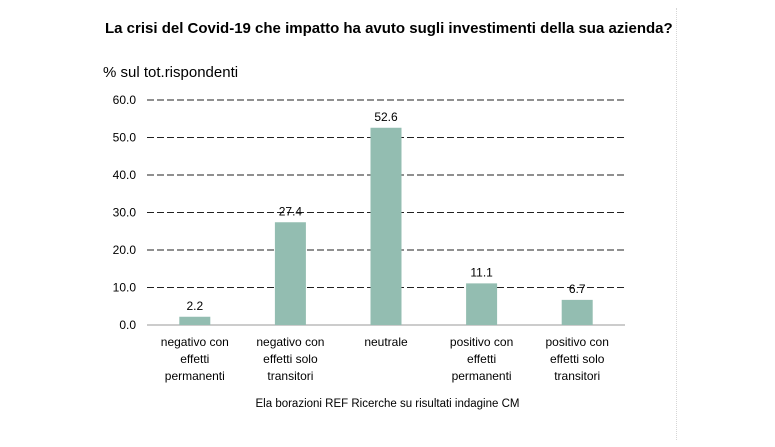  What do you see at coordinates (127, 325) in the screenshot?
I see `y-tick-label: 0.0` at bounding box center [127, 325].